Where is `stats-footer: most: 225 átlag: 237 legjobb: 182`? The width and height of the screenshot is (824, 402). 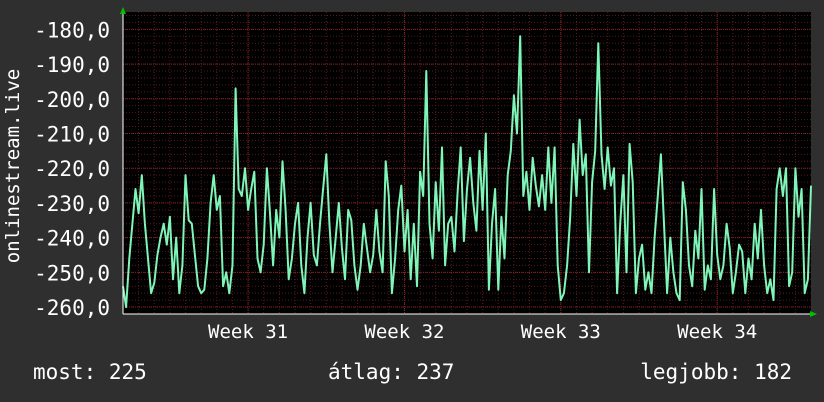
stats-footer: most: 225 átlag: 237 legjobb: 182 is located at coordinates (412, 375).